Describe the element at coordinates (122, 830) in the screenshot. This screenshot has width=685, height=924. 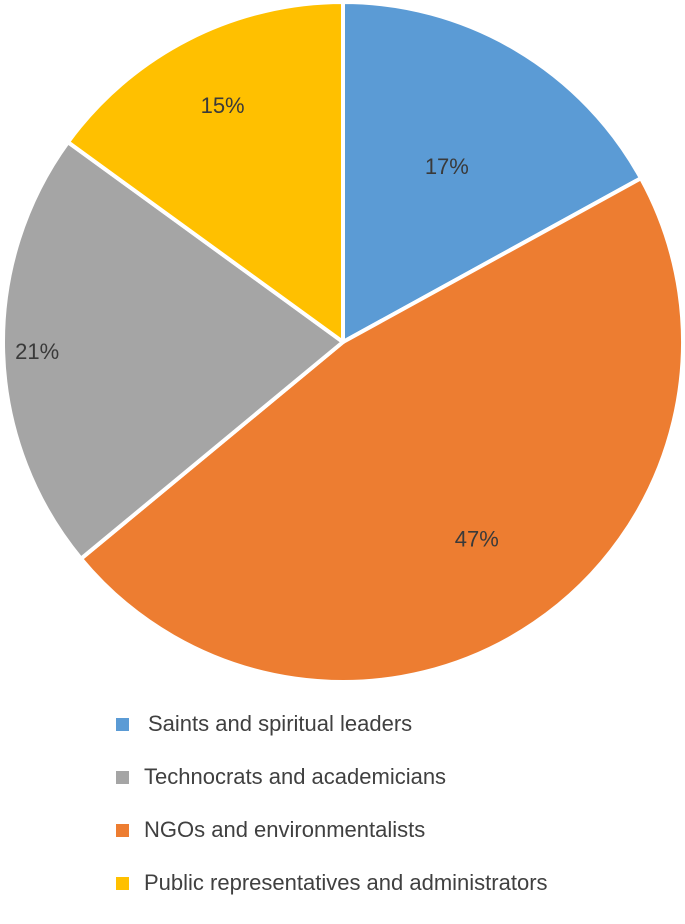
I see `legend-swatch-ngos` at that location.